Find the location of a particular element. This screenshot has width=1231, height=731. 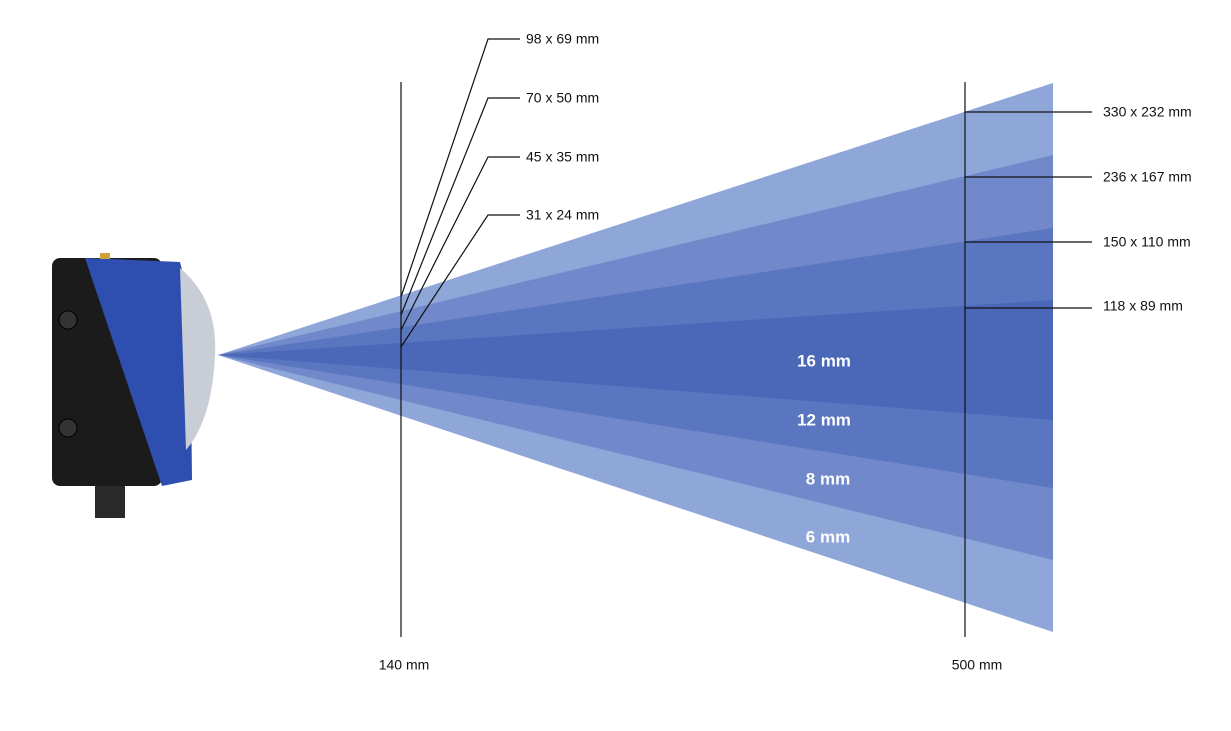

distance-label: 500 mm is located at coordinates (977, 665).